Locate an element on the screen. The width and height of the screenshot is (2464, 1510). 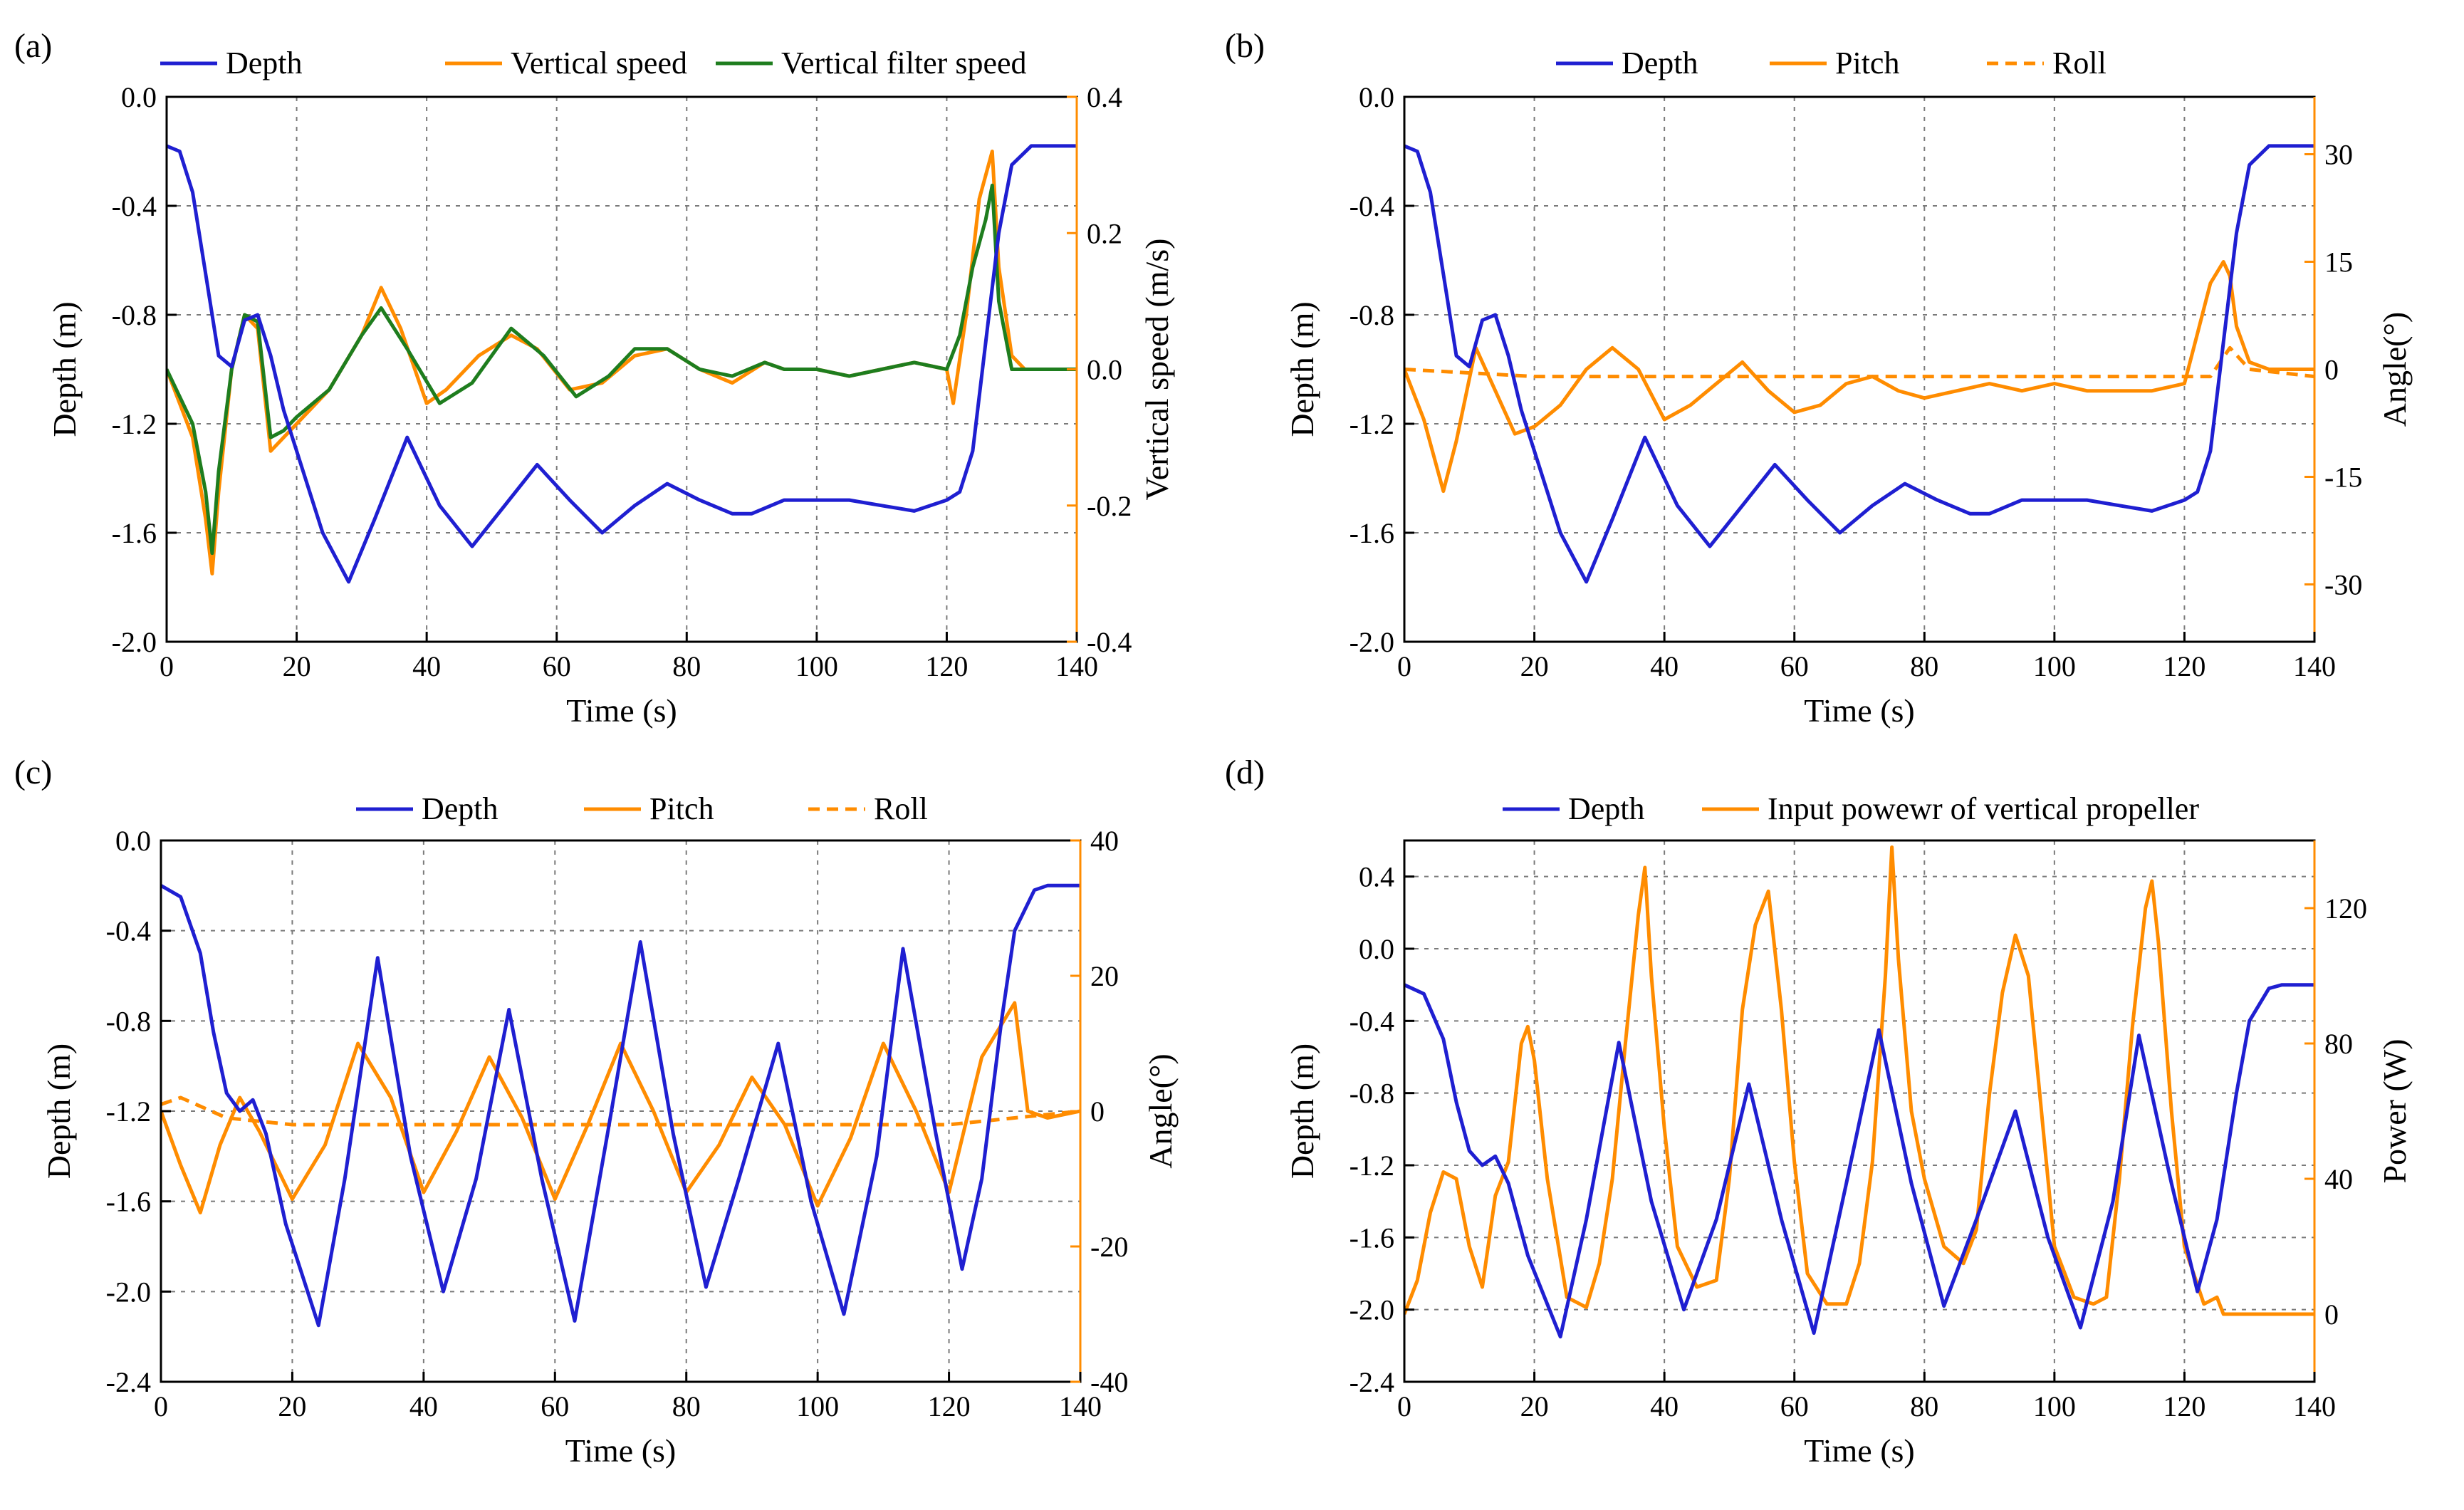
y2-tick-label: 15 is located at coordinates (2338, 262).